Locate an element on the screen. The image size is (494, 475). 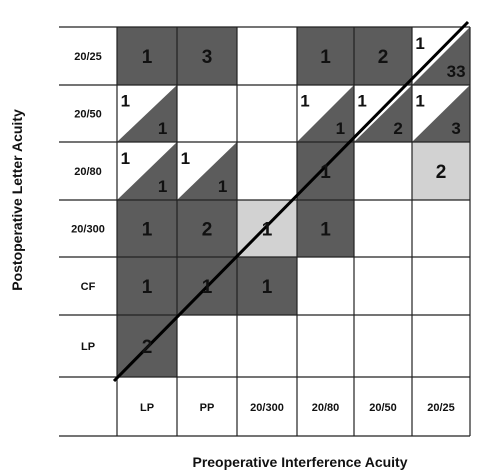
split-cell-lower-count: 33 is located at coordinates (456, 71).